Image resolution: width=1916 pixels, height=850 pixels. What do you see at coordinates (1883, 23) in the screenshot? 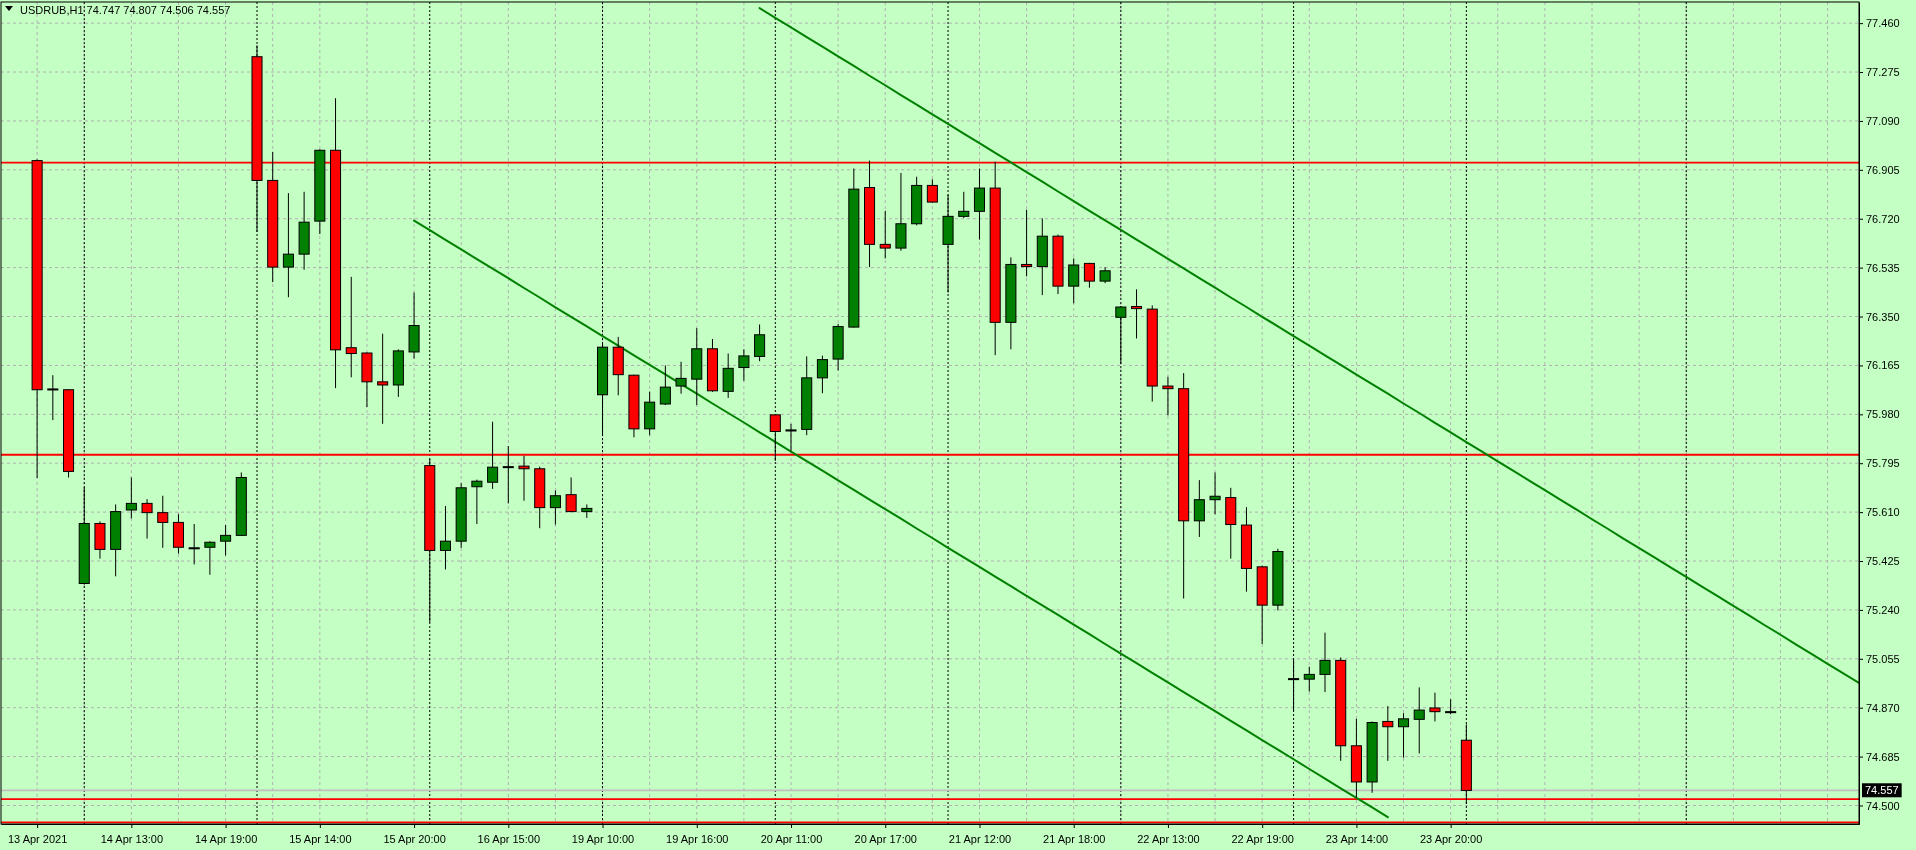
I see `y-tick-label: 77.460` at bounding box center [1883, 23].